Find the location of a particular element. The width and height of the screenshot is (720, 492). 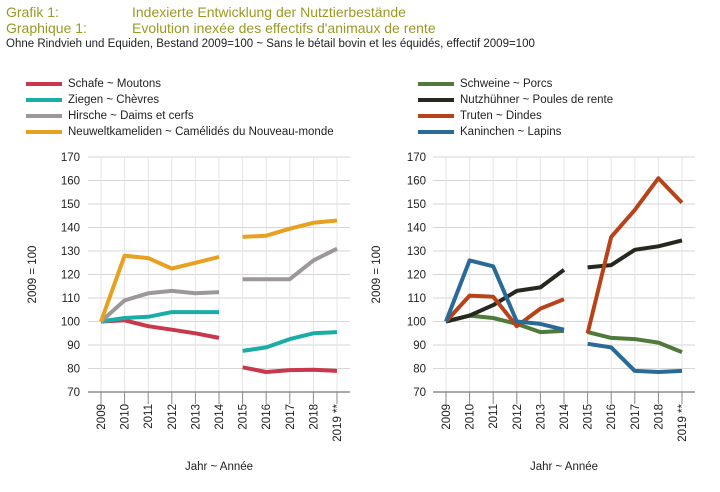

left-x-tick-label: 2017 is located at coordinates (291, 417).